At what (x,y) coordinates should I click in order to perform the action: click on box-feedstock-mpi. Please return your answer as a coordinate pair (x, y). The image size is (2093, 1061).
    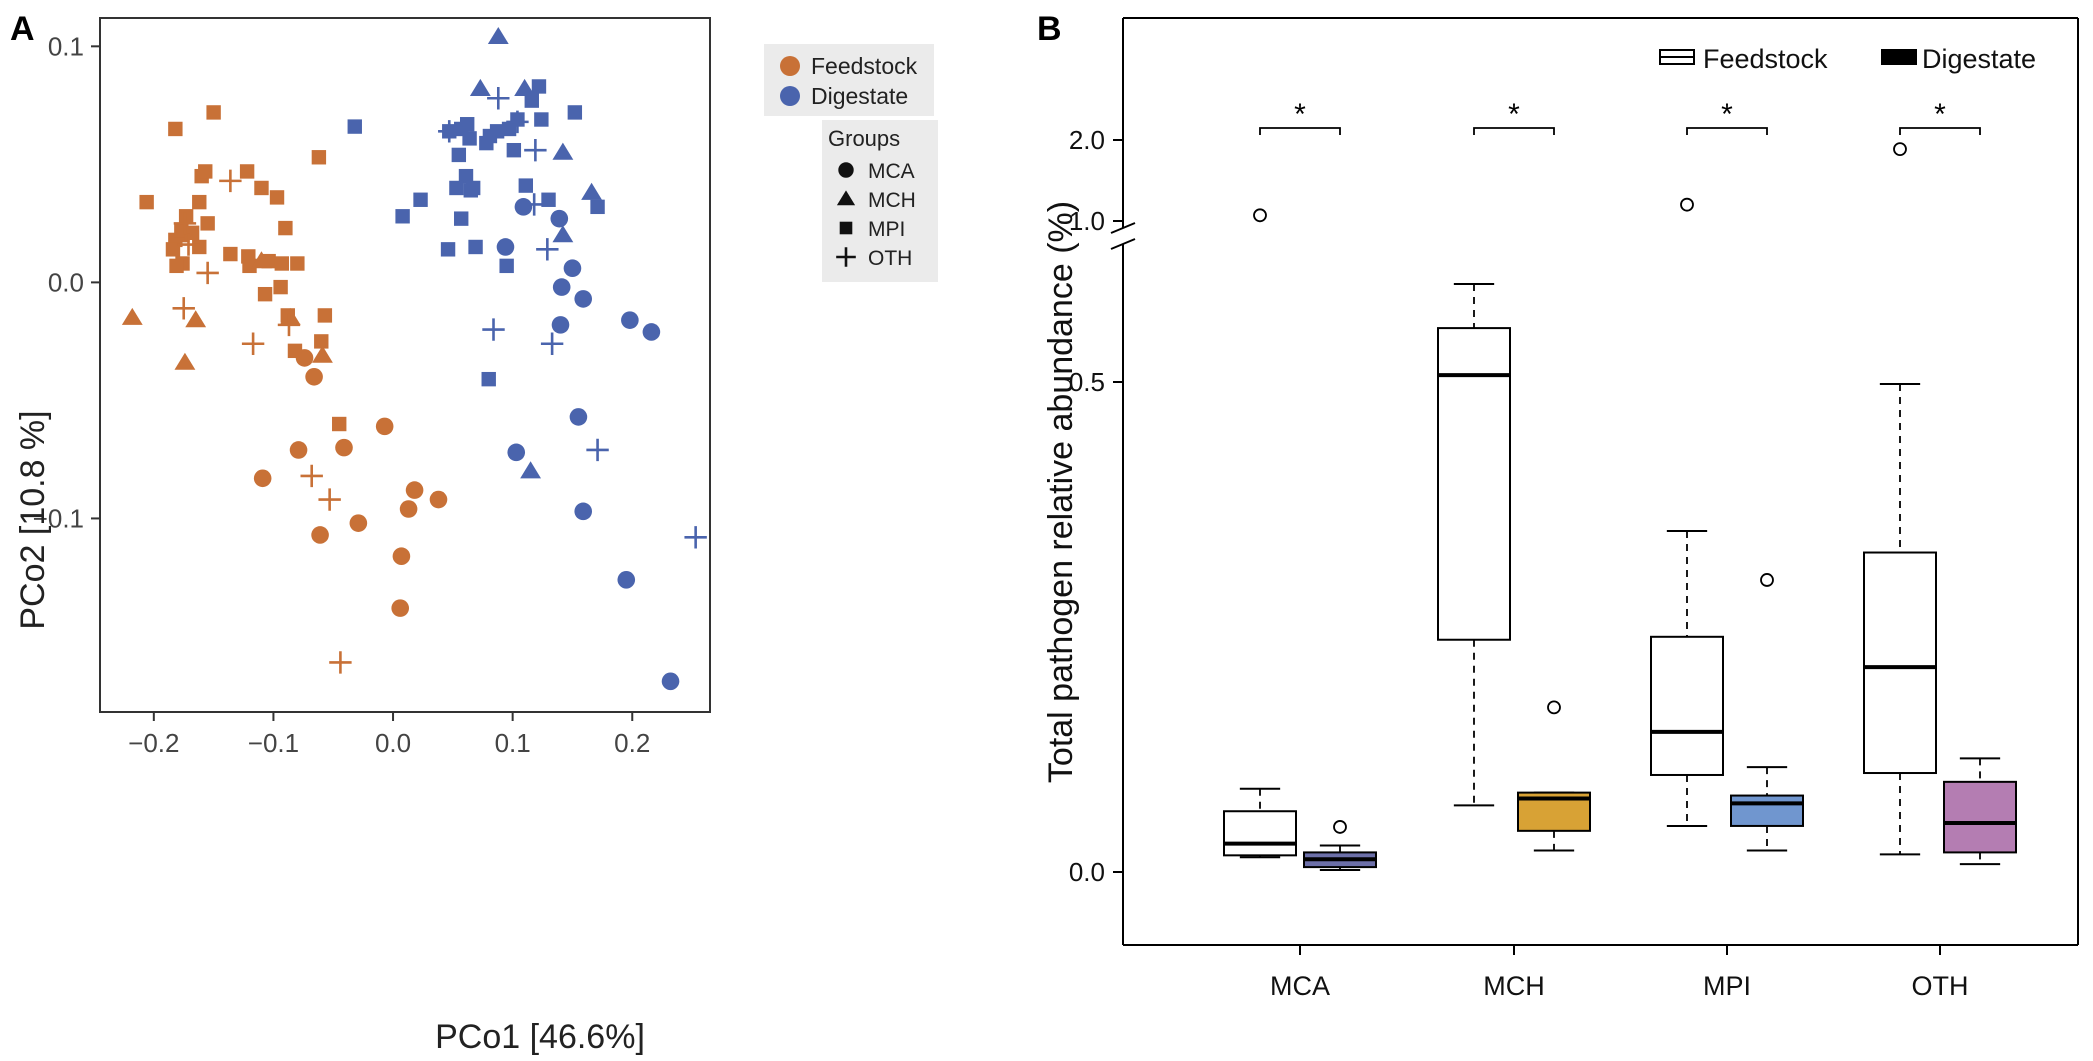
    Looking at the image, I should click on (1687, 705).